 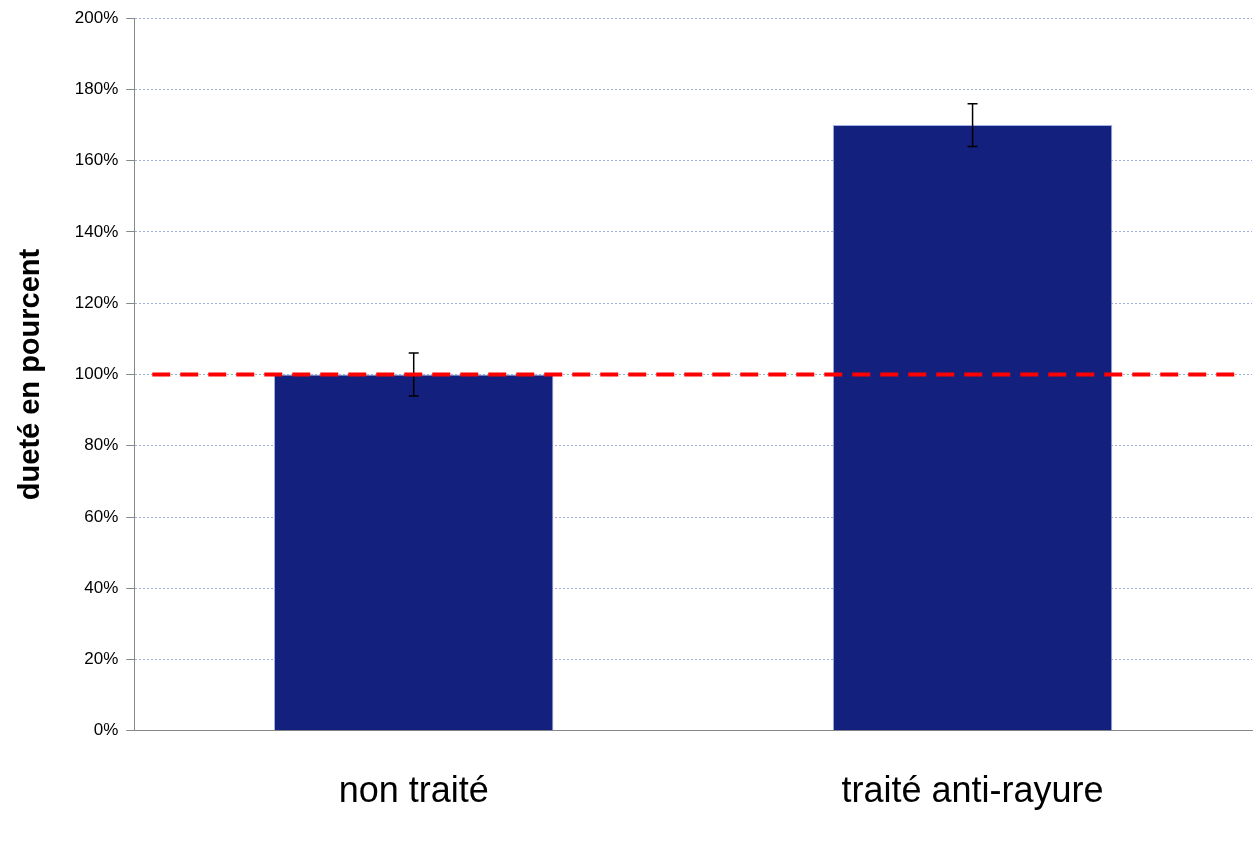 I want to click on y-tick-label: 200%, so click(x=96, y=17).